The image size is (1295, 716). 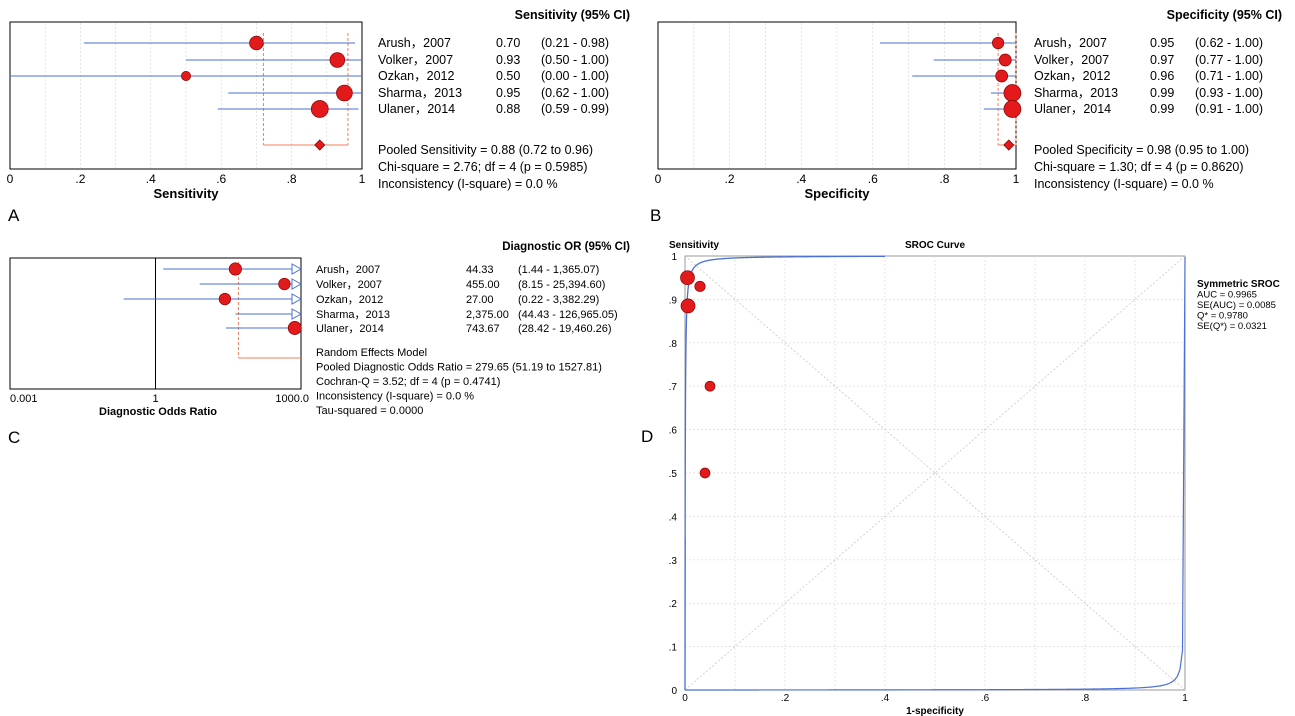 I want to click on clipped-ci-arrow, so click(x=297, y=314).